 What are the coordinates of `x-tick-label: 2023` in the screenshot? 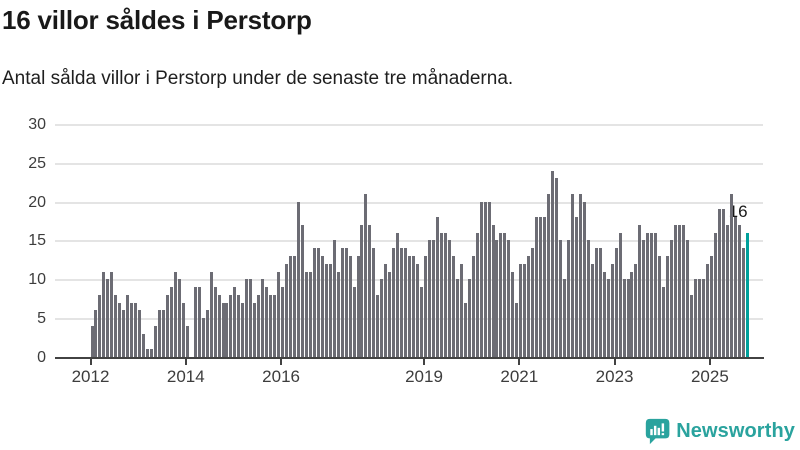 It's located at (614, 376).